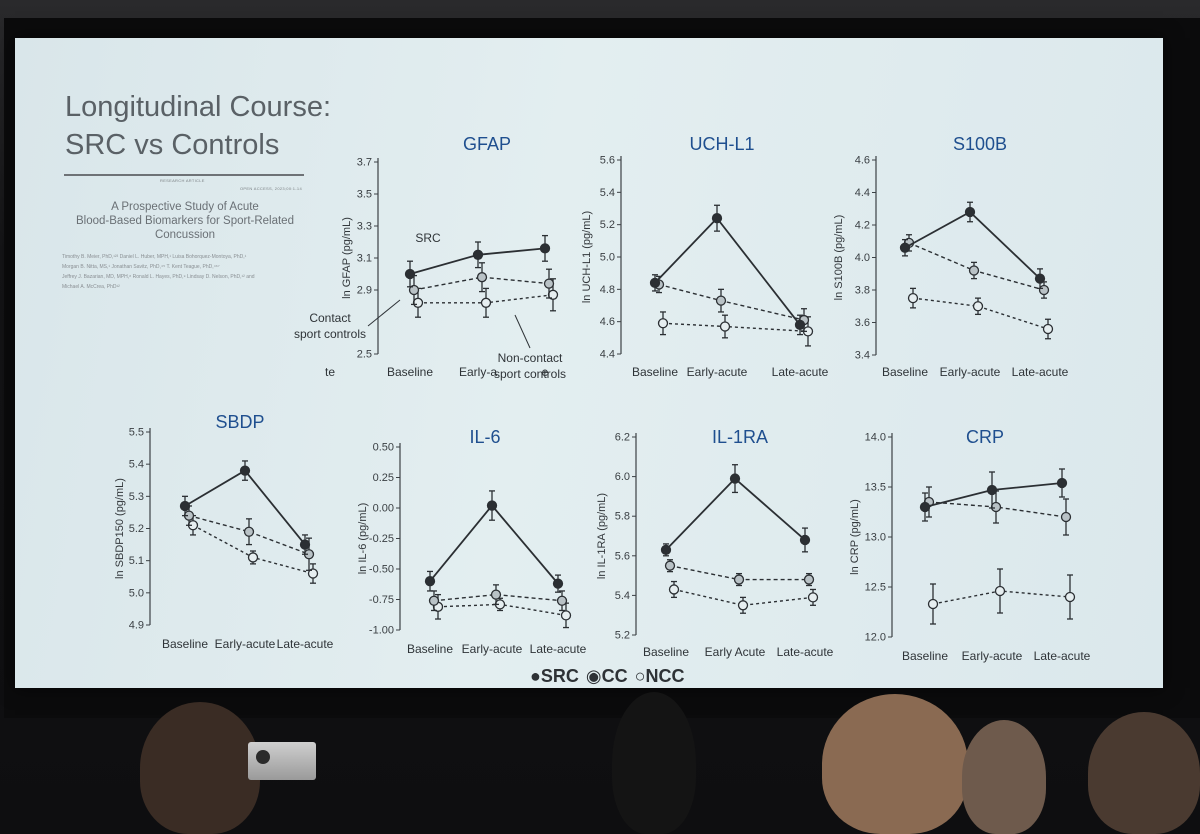 Image resolution: width=1200 pixels, height=834 pixels. Describe the element at coordinates (875, 588) in the screenshot. I see `y-tick-label: 12.5` at that location.